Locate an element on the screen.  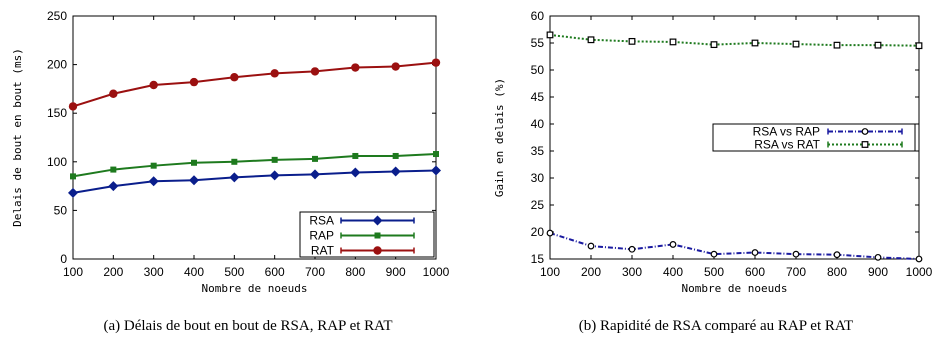
x-tick-label: 200 is located at coordinates (591, 272).